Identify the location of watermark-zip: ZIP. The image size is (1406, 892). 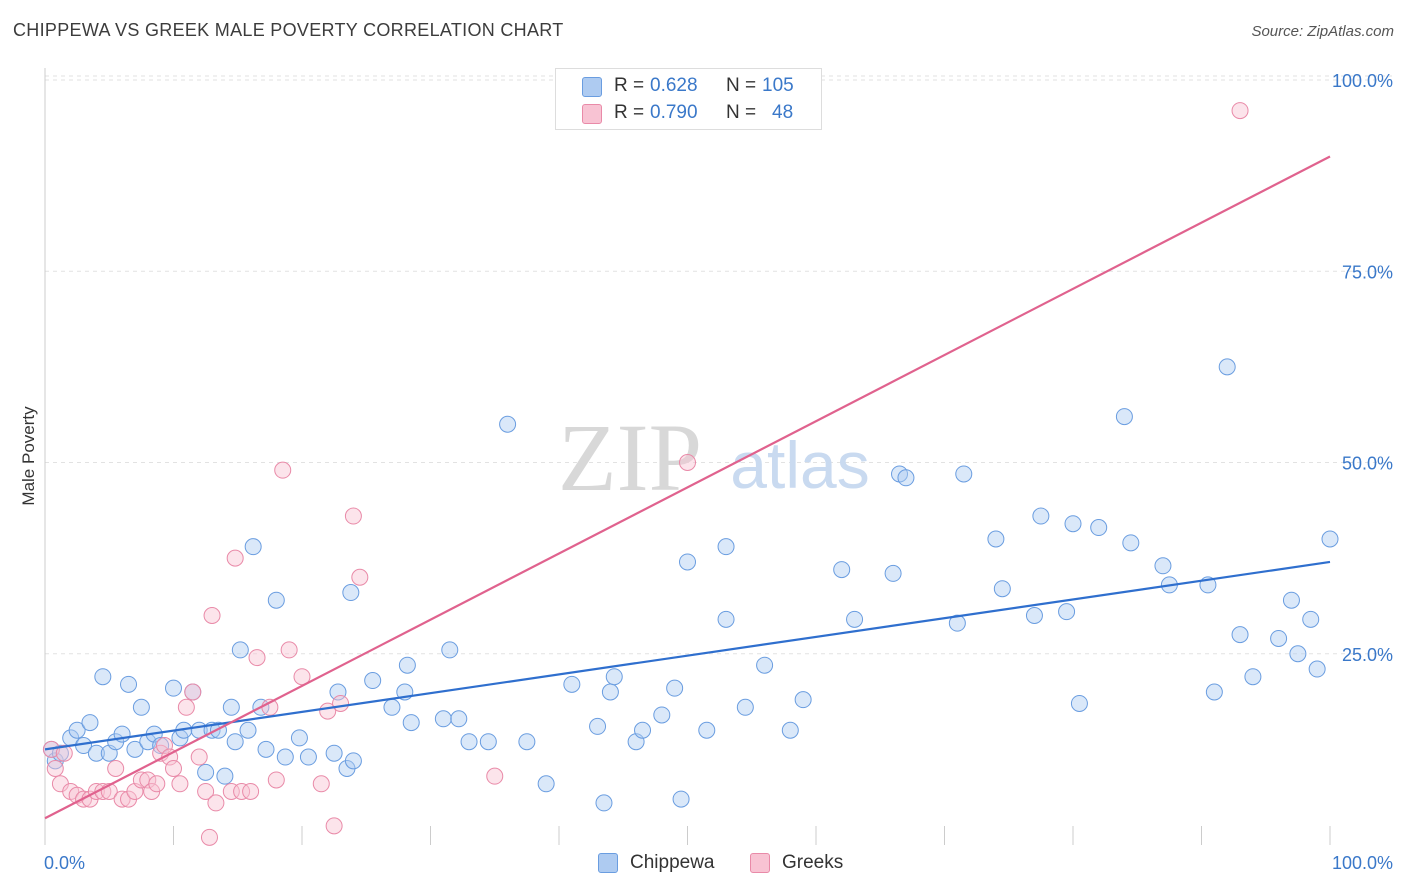
(630, 457).